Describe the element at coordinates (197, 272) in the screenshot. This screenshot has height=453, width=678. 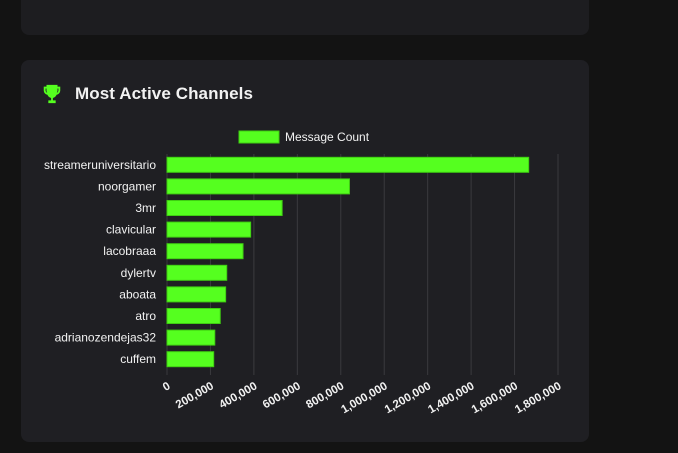
I see `bar-dylertv` at that location.